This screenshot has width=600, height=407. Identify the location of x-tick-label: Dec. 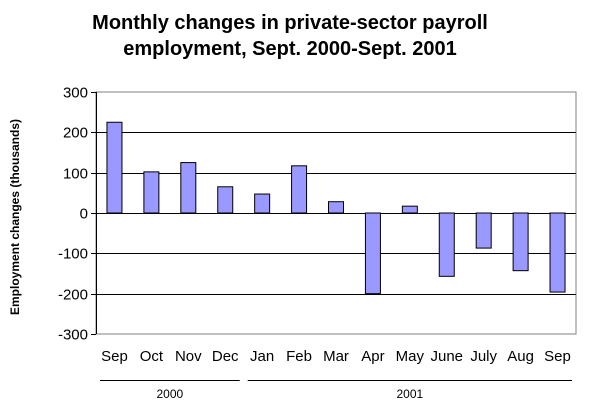
(225, 356).